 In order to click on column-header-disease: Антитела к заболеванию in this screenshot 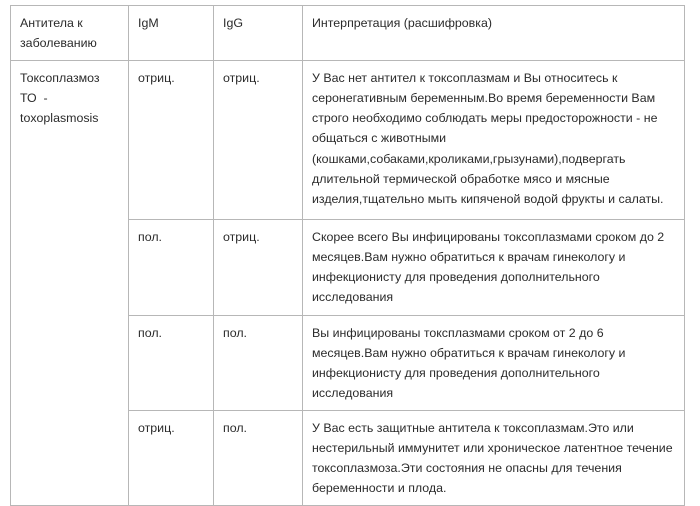, I will do `click(69, 33)`.